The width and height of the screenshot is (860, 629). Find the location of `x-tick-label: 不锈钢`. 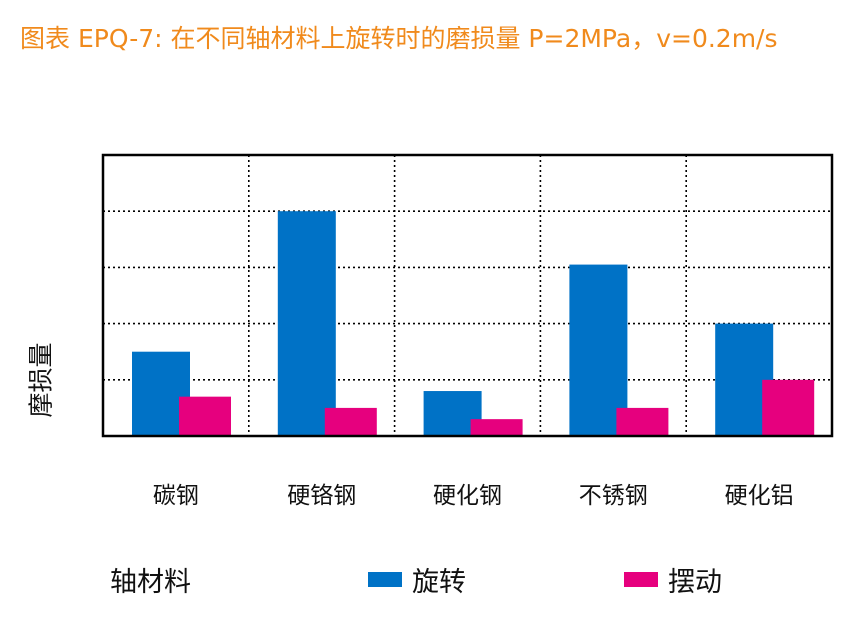

x-tick-label: 不锈钢 is located at coordinates (613, 496).